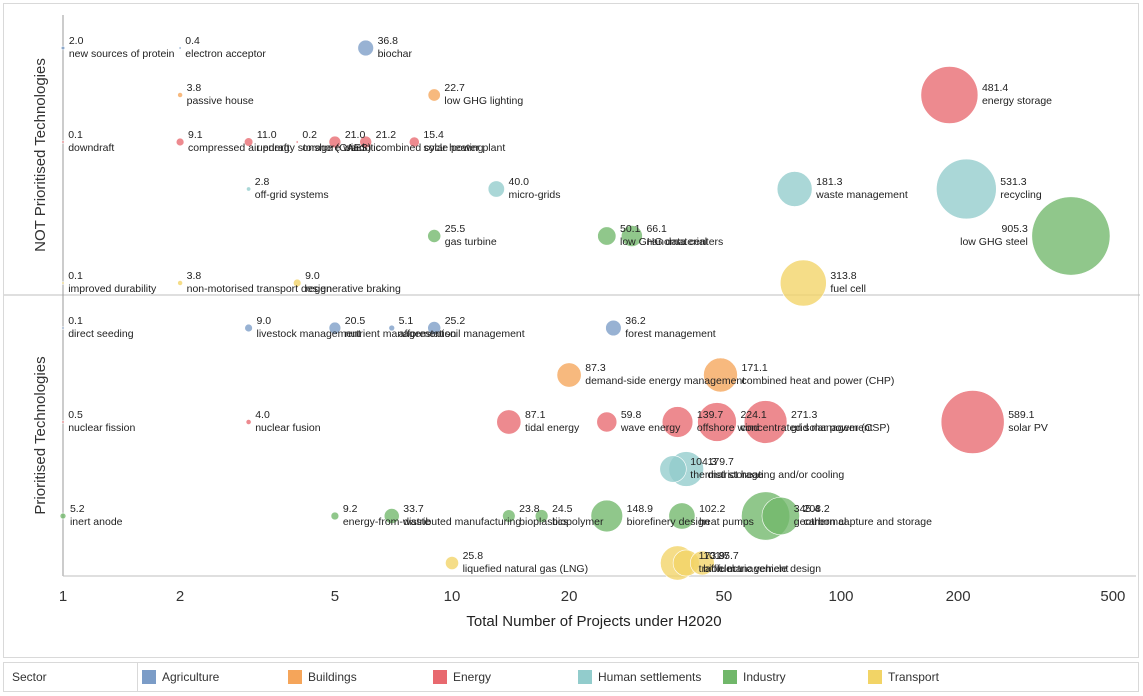  What do you see at coordinates (214, 677) in the screenshot?
I see `legend-item-agriculture: Agriculture` at bounding box center [214, 677].